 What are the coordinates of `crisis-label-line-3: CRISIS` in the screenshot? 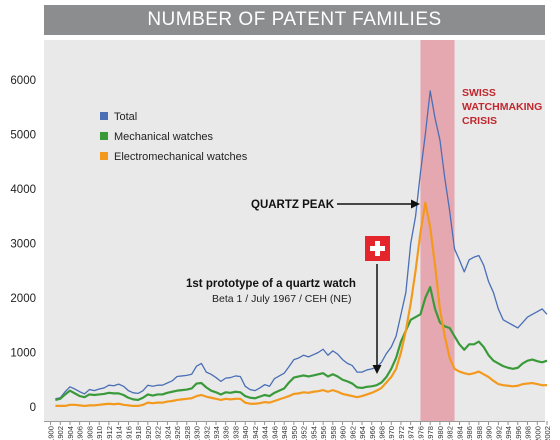 It's located at (479, 121).